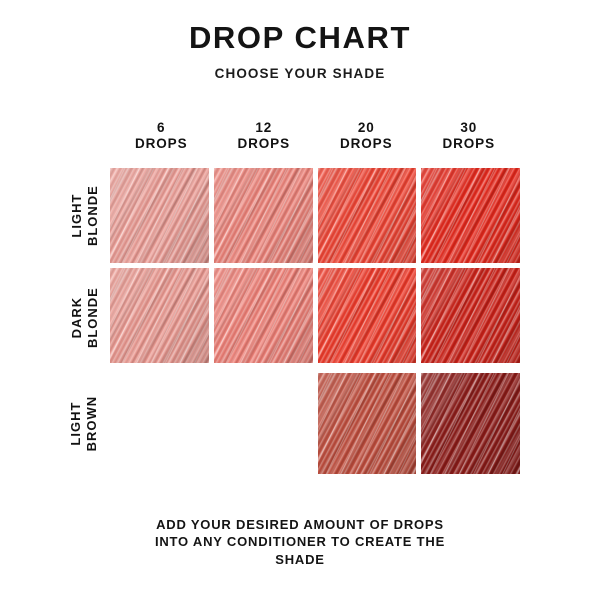  What do you see at coordinates (161, 127) in the screenshot?
I see `column-header-1-value: 6` at bounding box center [161, 127].